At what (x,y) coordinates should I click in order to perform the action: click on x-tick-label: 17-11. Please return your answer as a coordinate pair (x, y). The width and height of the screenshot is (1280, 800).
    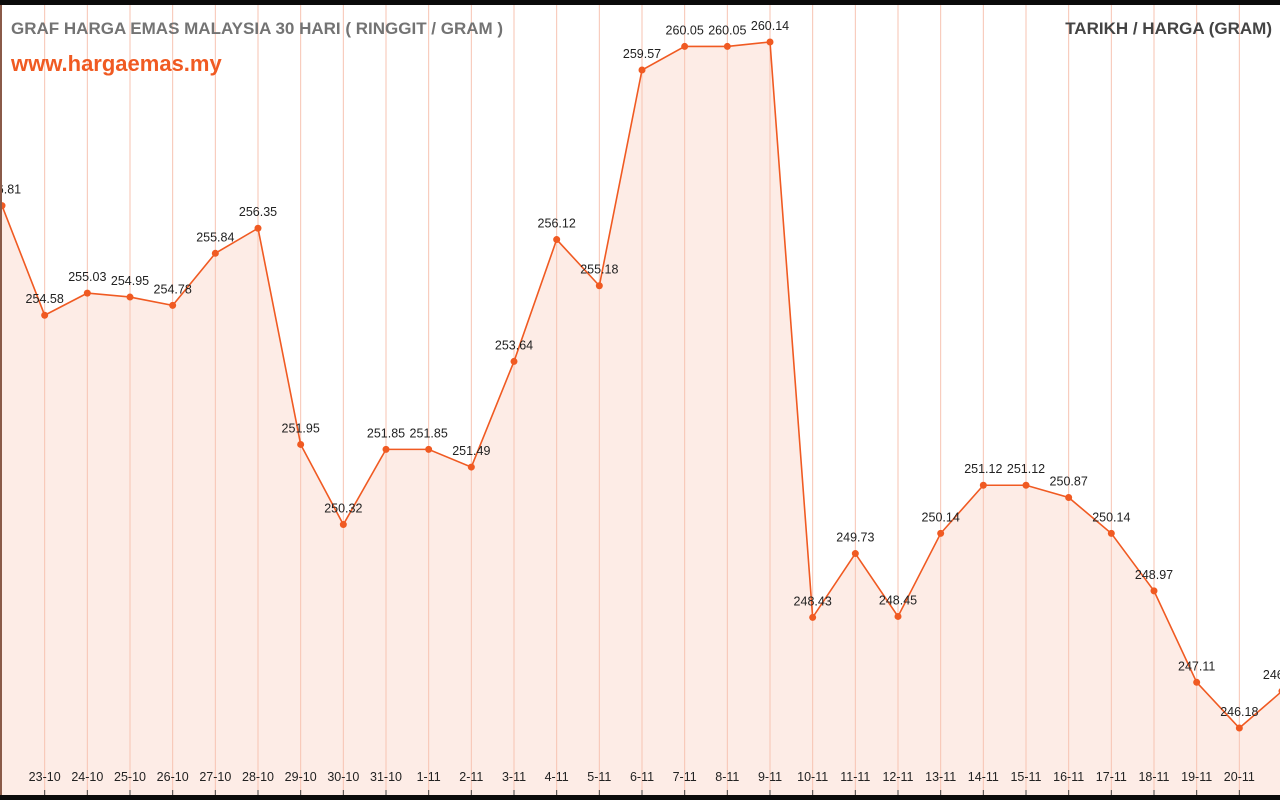
    Looking at the image, I should click on (1111, 777).